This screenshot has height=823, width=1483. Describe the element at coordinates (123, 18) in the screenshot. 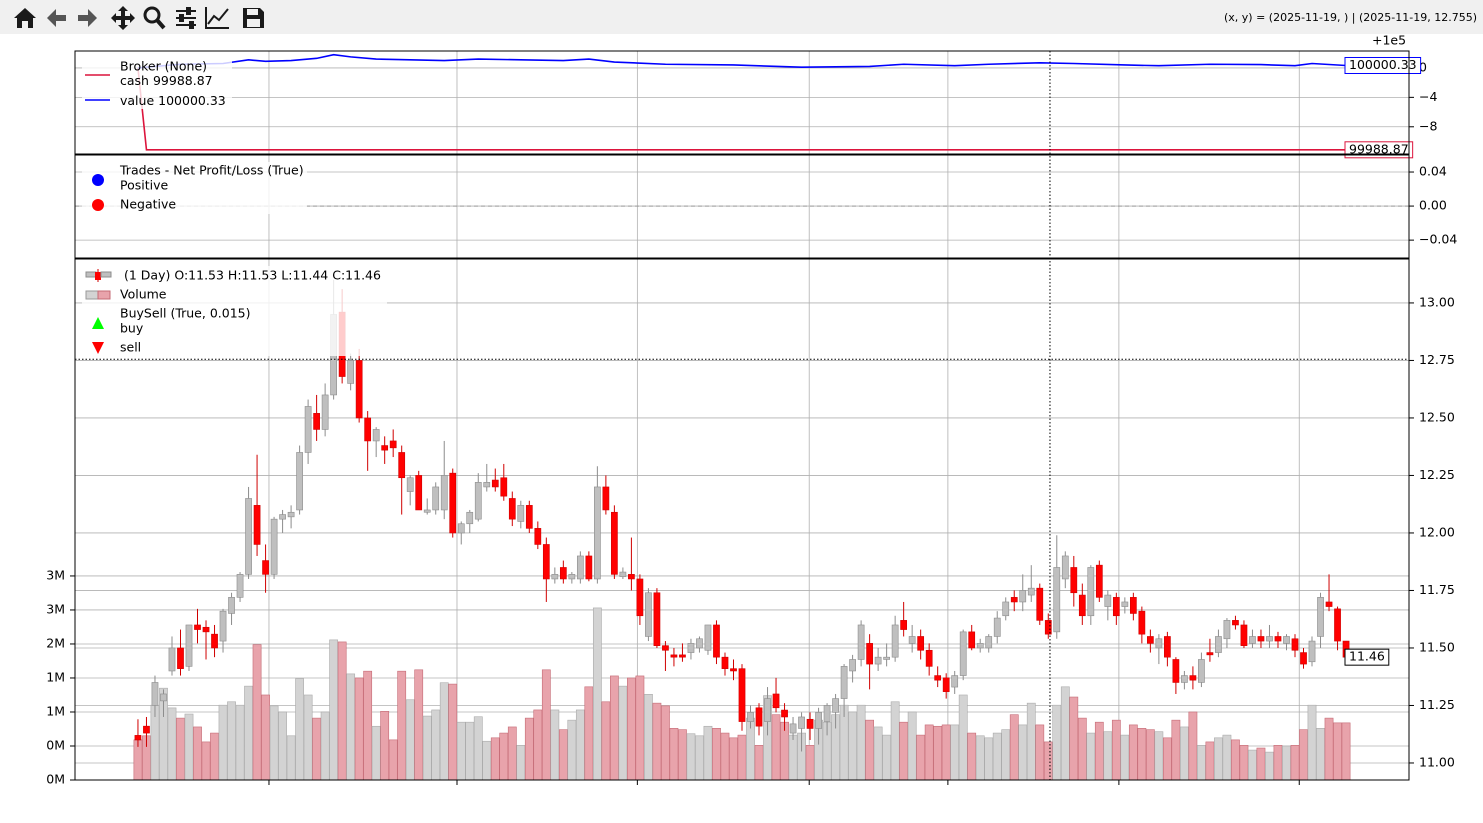

I see `pan-button` at that location.